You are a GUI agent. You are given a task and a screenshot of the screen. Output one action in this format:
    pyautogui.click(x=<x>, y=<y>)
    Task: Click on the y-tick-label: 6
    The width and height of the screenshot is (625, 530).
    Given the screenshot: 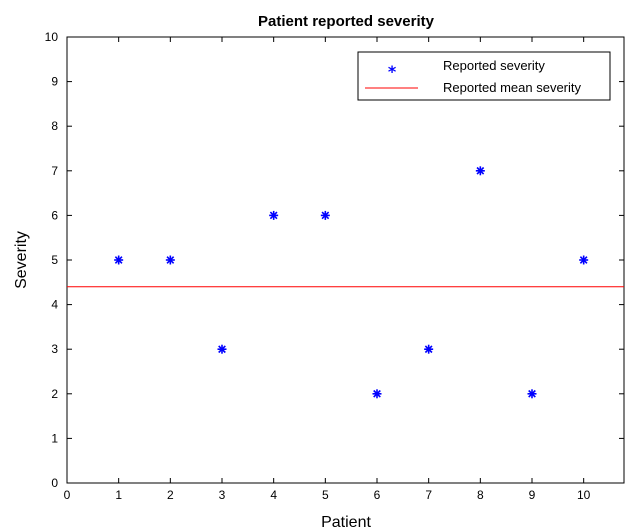 What is the action you would take?
    pyautogui.click(x=54, y=215)
    